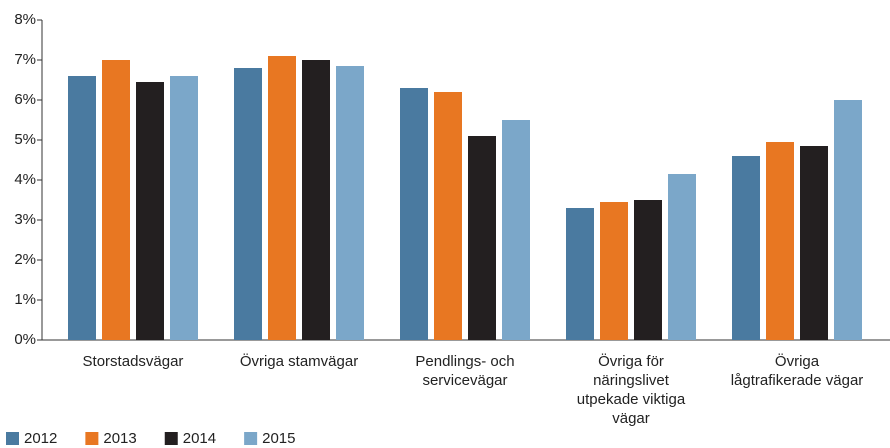 Image resolution: width=890 pixels, height=448 pixels. What do you see at coordinates (25, 59) in the screenshot?
I see `y-tick-label: 7%` at bounding box center [25, 59].